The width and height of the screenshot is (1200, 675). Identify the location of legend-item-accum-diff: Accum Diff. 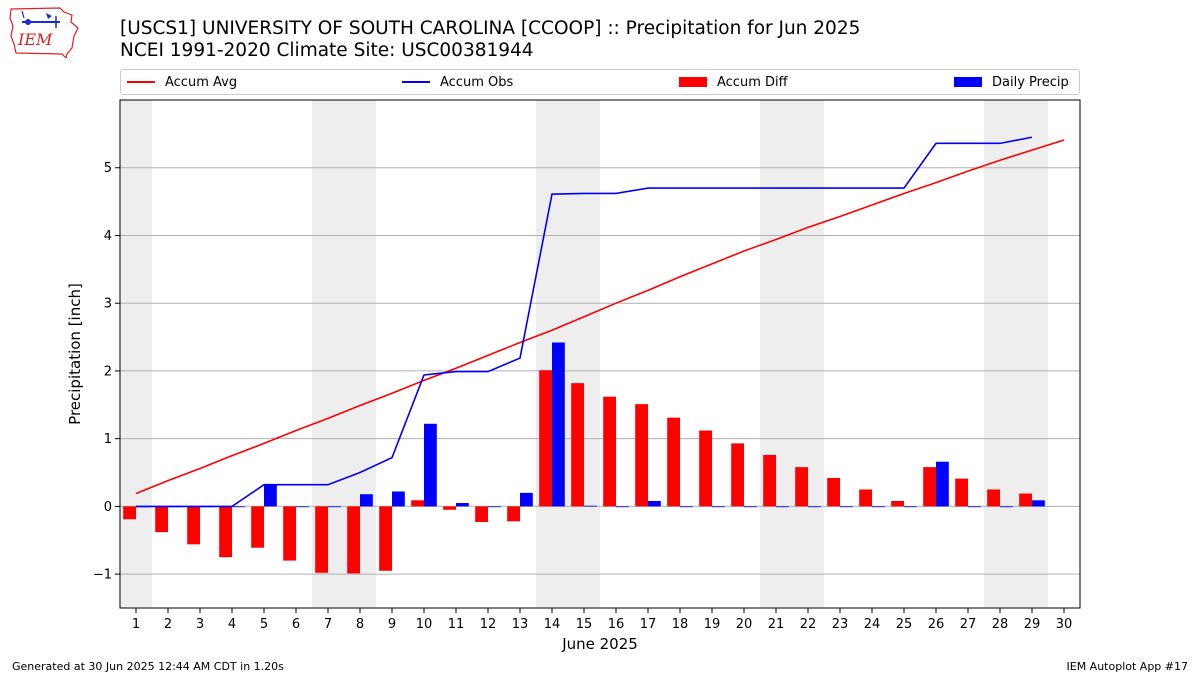
(733, 83).